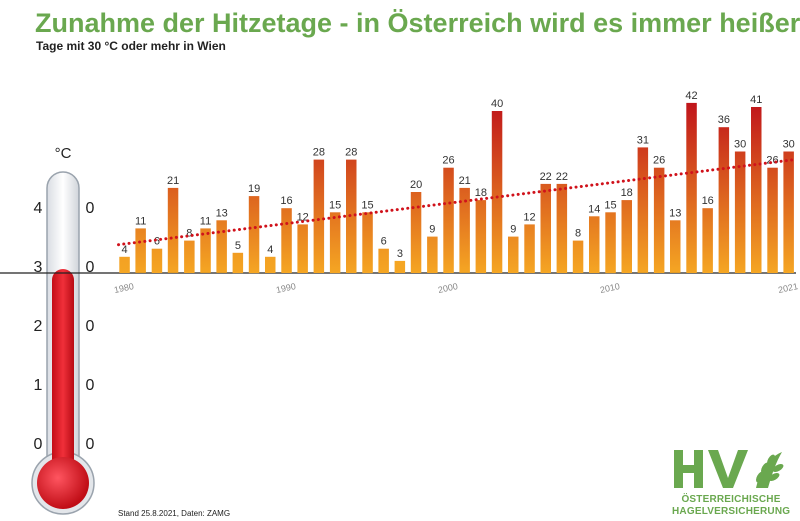 The width and height of the screenshot is (800, 521). I want to click on value-label-2002: 18, so click(481, 193).